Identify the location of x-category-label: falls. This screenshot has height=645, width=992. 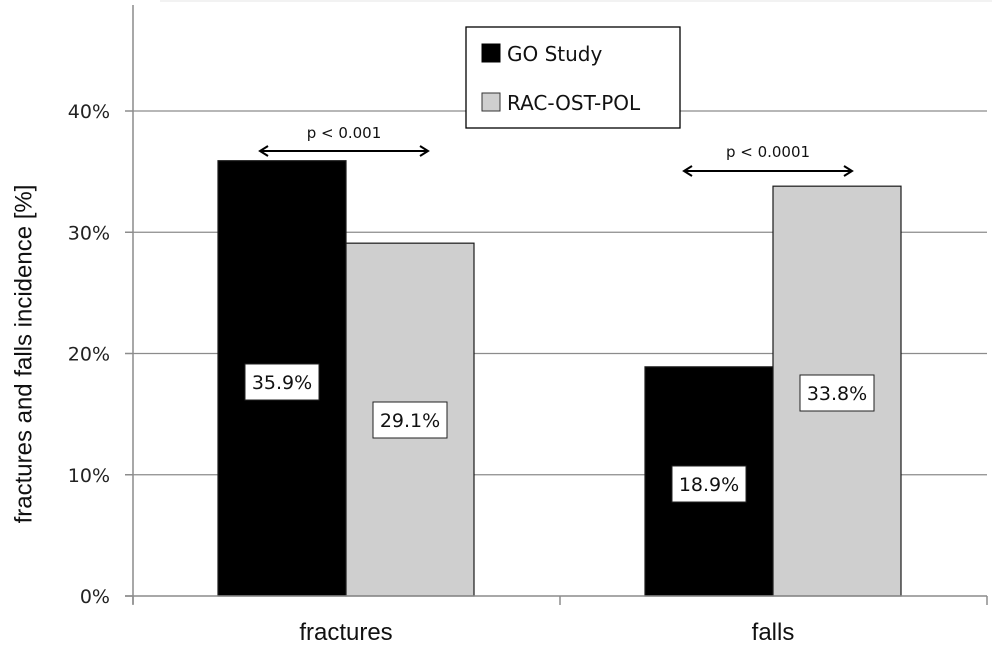
(773, 632).